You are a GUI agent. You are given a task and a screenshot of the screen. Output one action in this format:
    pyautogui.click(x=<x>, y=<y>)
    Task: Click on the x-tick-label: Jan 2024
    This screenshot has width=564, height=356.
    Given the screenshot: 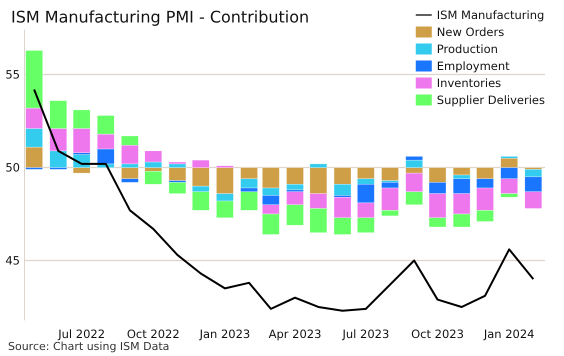 What is the action you would take?
    pyautogui.click(x=508, y=334)
    